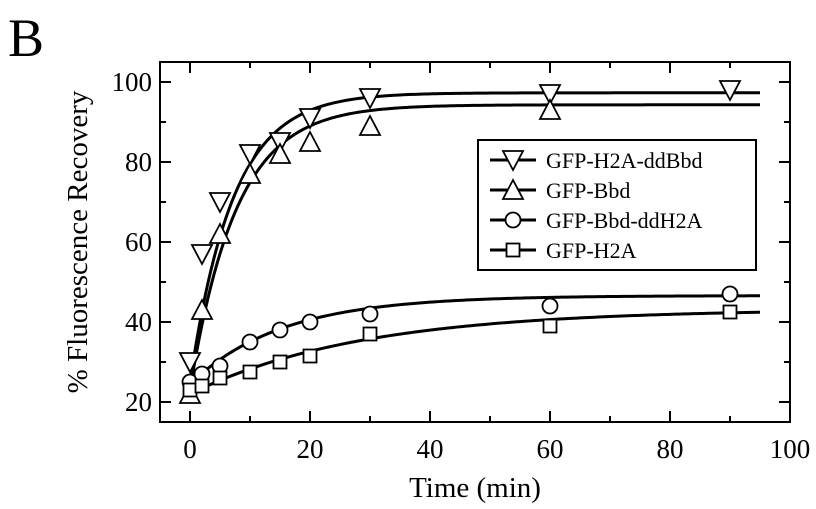  What do you see at coordinates (78, 241) in the screenshot?
I see `y-axis-title: % Fluorescence Recovery` at bounding box center [78, 241].